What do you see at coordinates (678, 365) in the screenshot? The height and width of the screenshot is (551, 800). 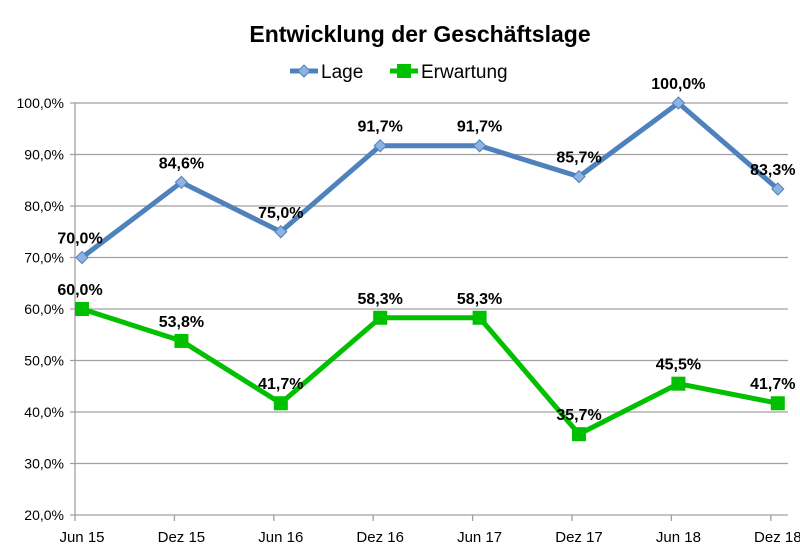 I see `data-label: 45,5%` at bounding box center [678, 365].